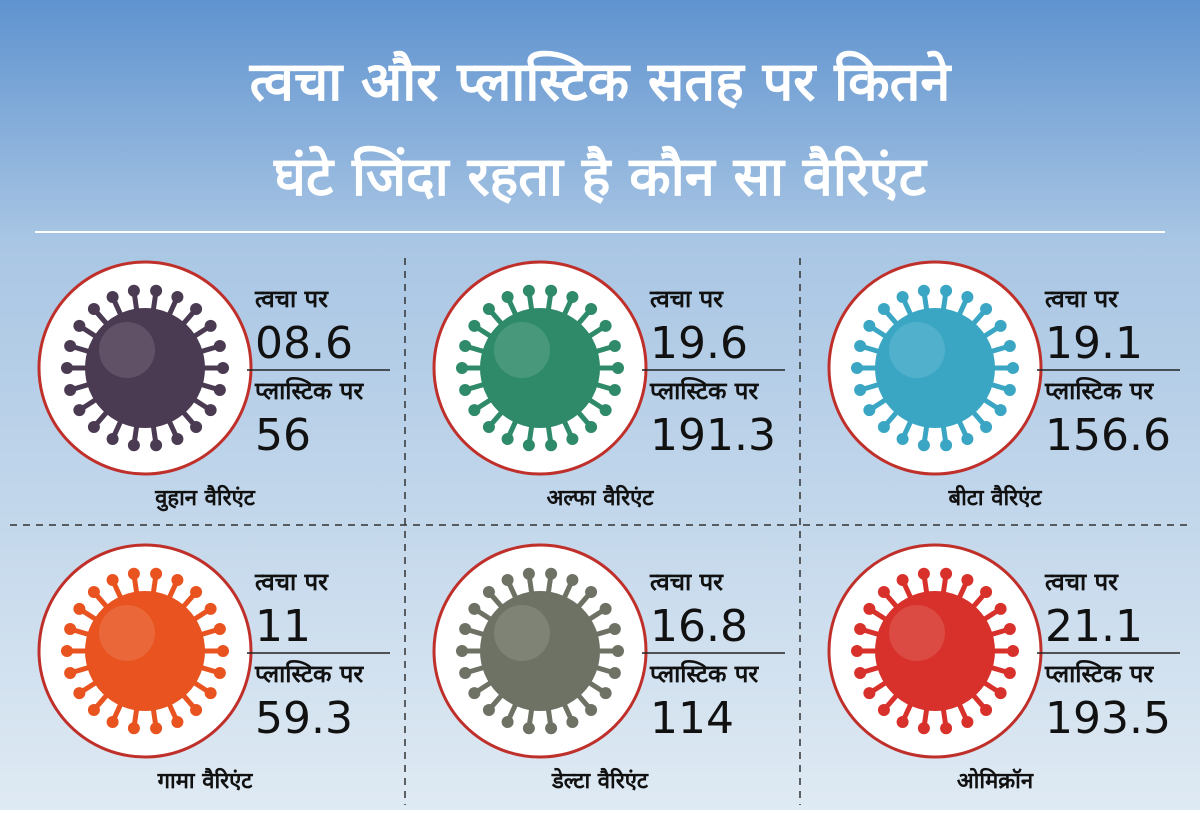  I want to click on variant-card: त्वचा पर 11 प्लास्टिक पर 59.3गामा वैरिएंट, so click(213, 668).